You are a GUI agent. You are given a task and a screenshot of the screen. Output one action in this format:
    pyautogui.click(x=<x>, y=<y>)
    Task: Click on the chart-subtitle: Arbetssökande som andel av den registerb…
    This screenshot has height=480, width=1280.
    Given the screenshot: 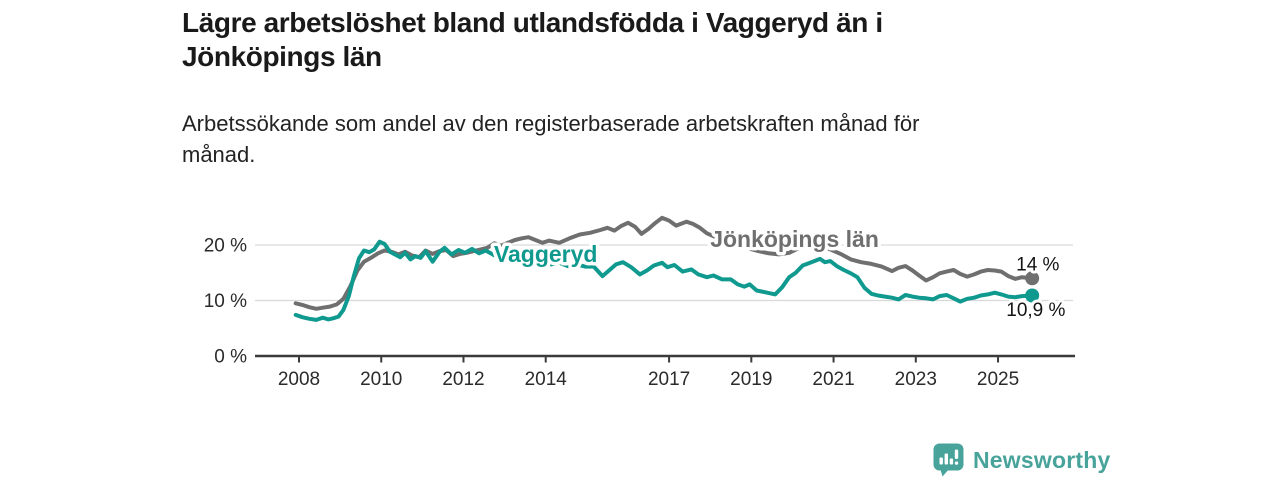 What is the action you would take?
    pyautogui.click(x=617, y=139)
    